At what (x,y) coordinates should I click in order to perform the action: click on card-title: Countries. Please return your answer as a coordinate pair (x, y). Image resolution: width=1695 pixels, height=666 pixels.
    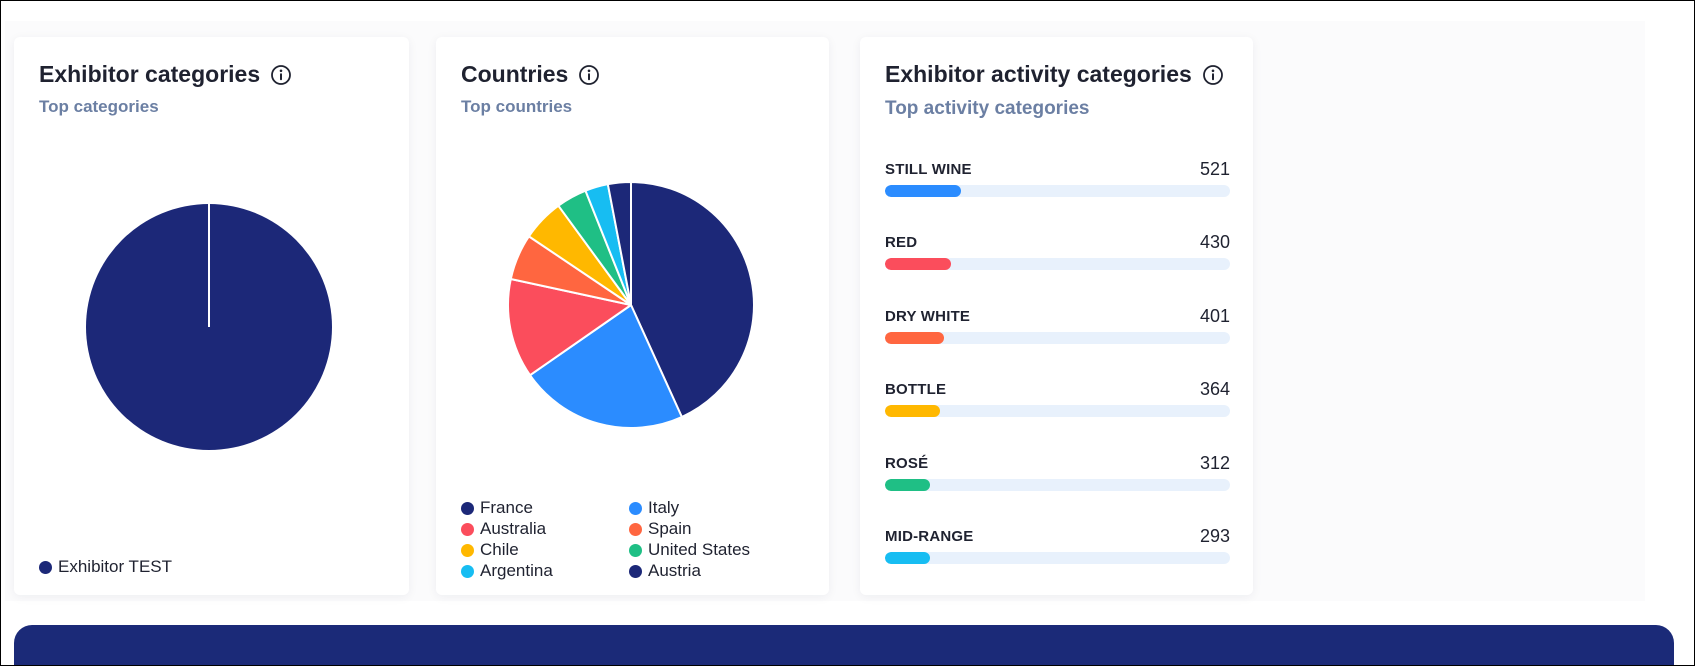
    Looking at the image, I should click on (530, 74).